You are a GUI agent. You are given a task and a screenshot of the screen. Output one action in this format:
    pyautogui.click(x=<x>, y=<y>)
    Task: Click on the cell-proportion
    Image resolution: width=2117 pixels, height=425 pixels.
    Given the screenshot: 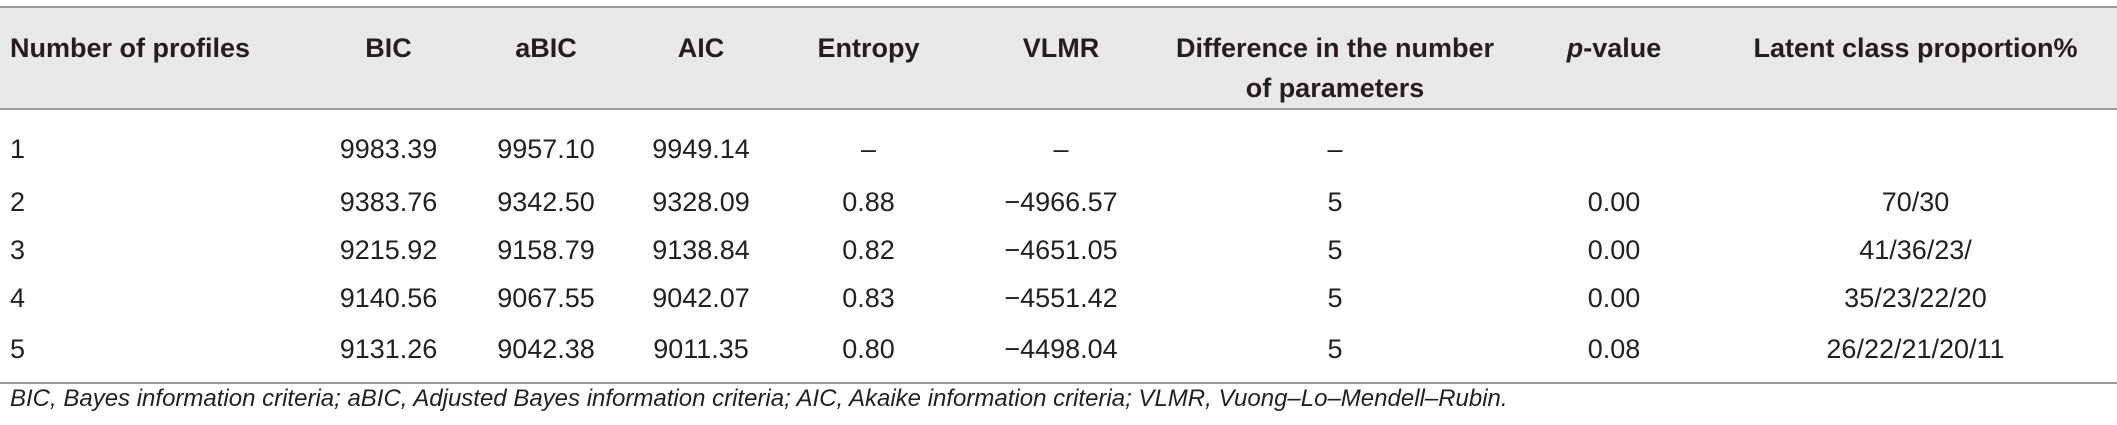 What is the action you would take?
    pyautogui.click(x=1915, y=143)
    